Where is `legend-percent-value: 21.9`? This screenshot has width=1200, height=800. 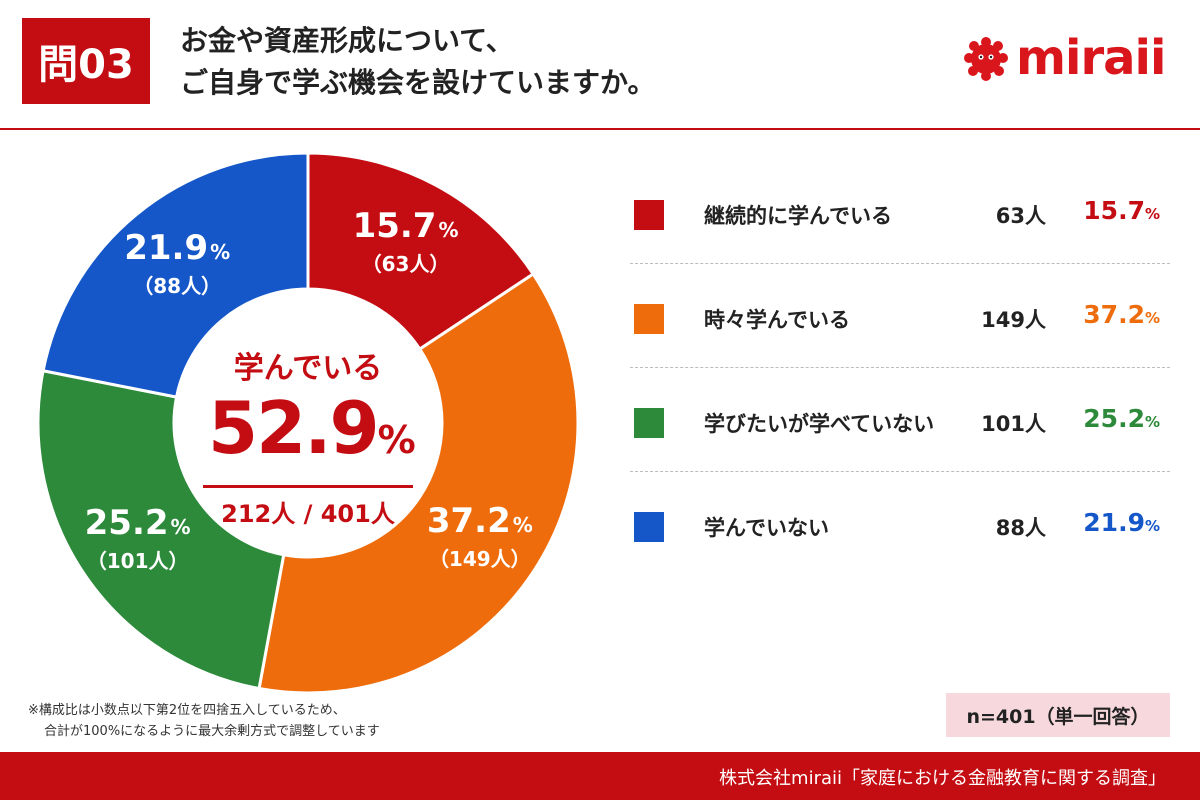
legend-percent-value: 21.9 is located at coordinates (1114, 522).